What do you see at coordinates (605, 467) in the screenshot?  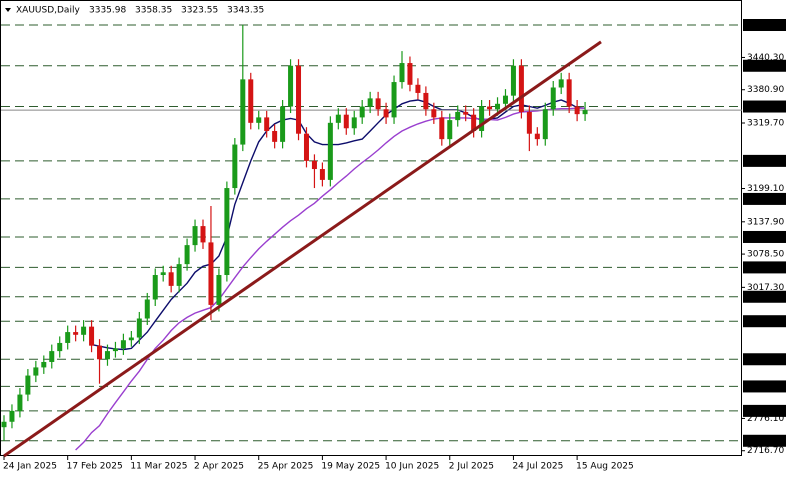 I see `x-tick-label: 15 Aug 2025` at bounding box center [605, 467].